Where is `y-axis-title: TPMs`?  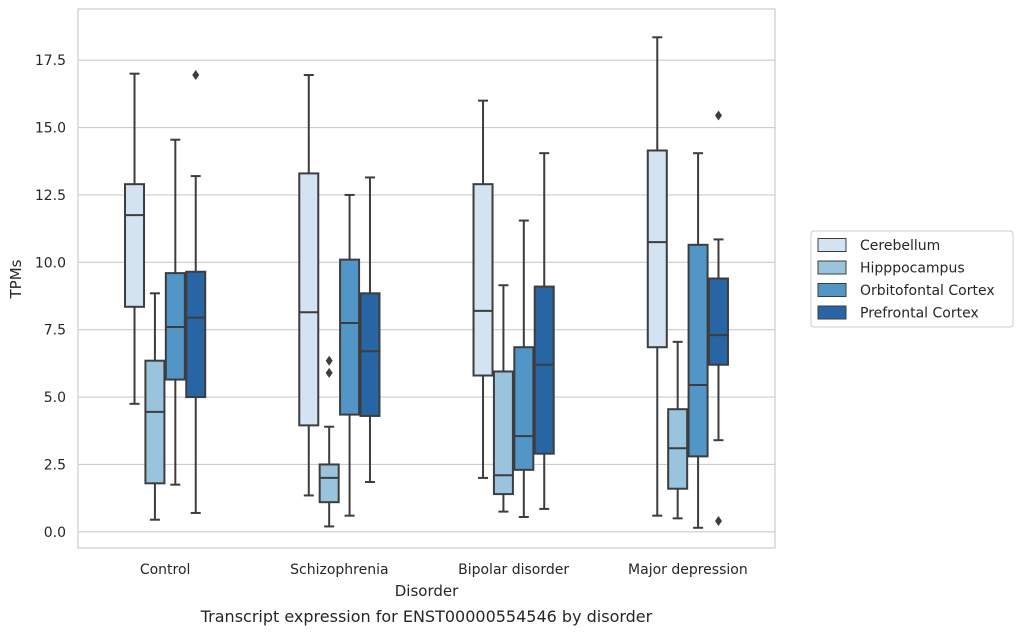
y-axis-title: TPMs is located at coordinates (16, 279).